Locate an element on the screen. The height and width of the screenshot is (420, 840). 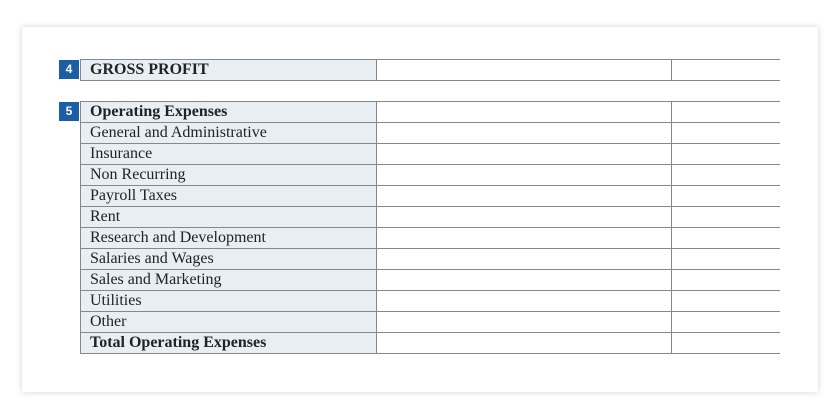
row-label-gross-profit: GROSS PROFIT is located at coordinates (228, 70).